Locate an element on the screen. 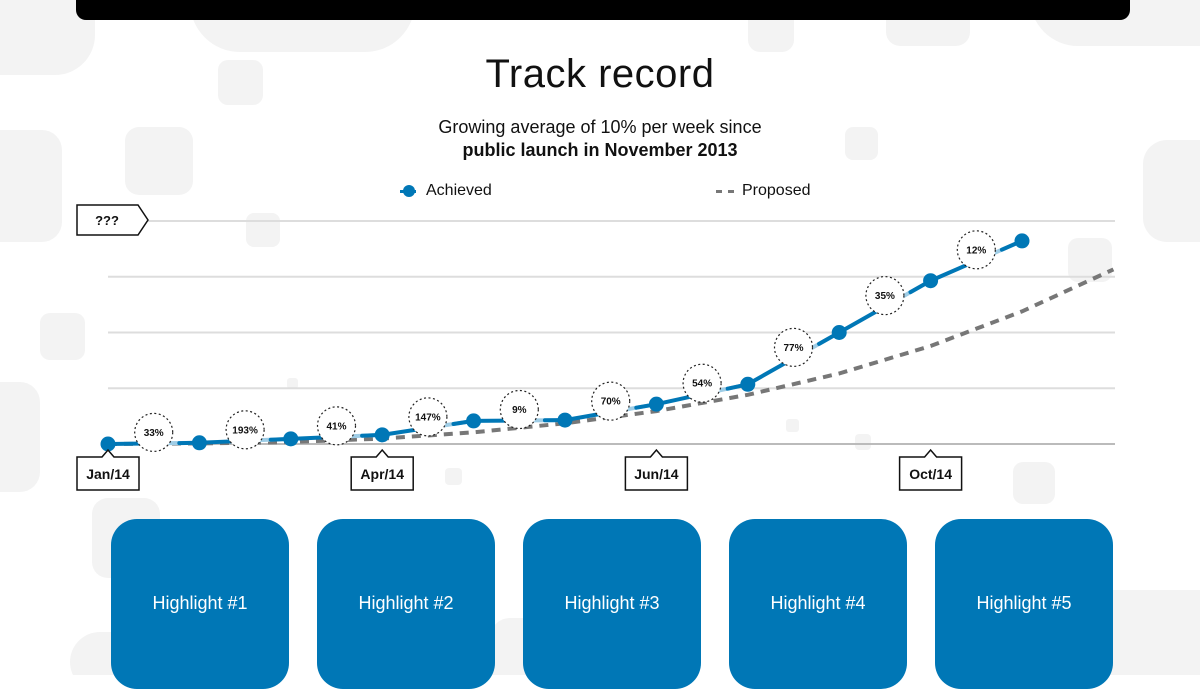 This screenshot has width=1200, height=689. growth-label: 147% is located at coordinates (428, 417).